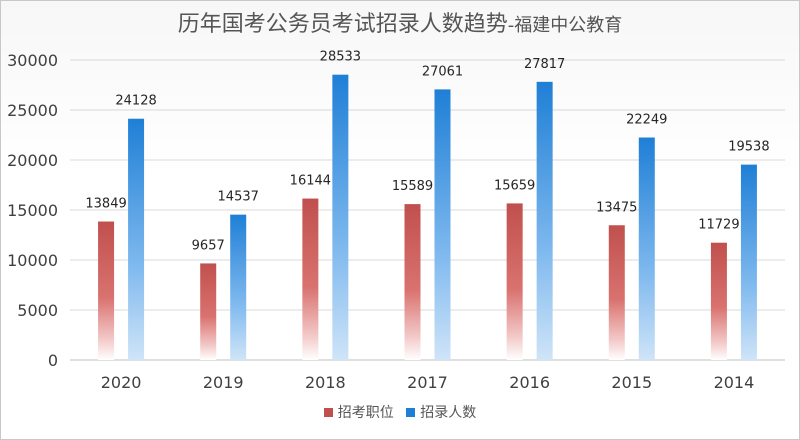  Describe the element at coordinates (340, 57) in the screenshot. I see `data-label: 28533` at that location.